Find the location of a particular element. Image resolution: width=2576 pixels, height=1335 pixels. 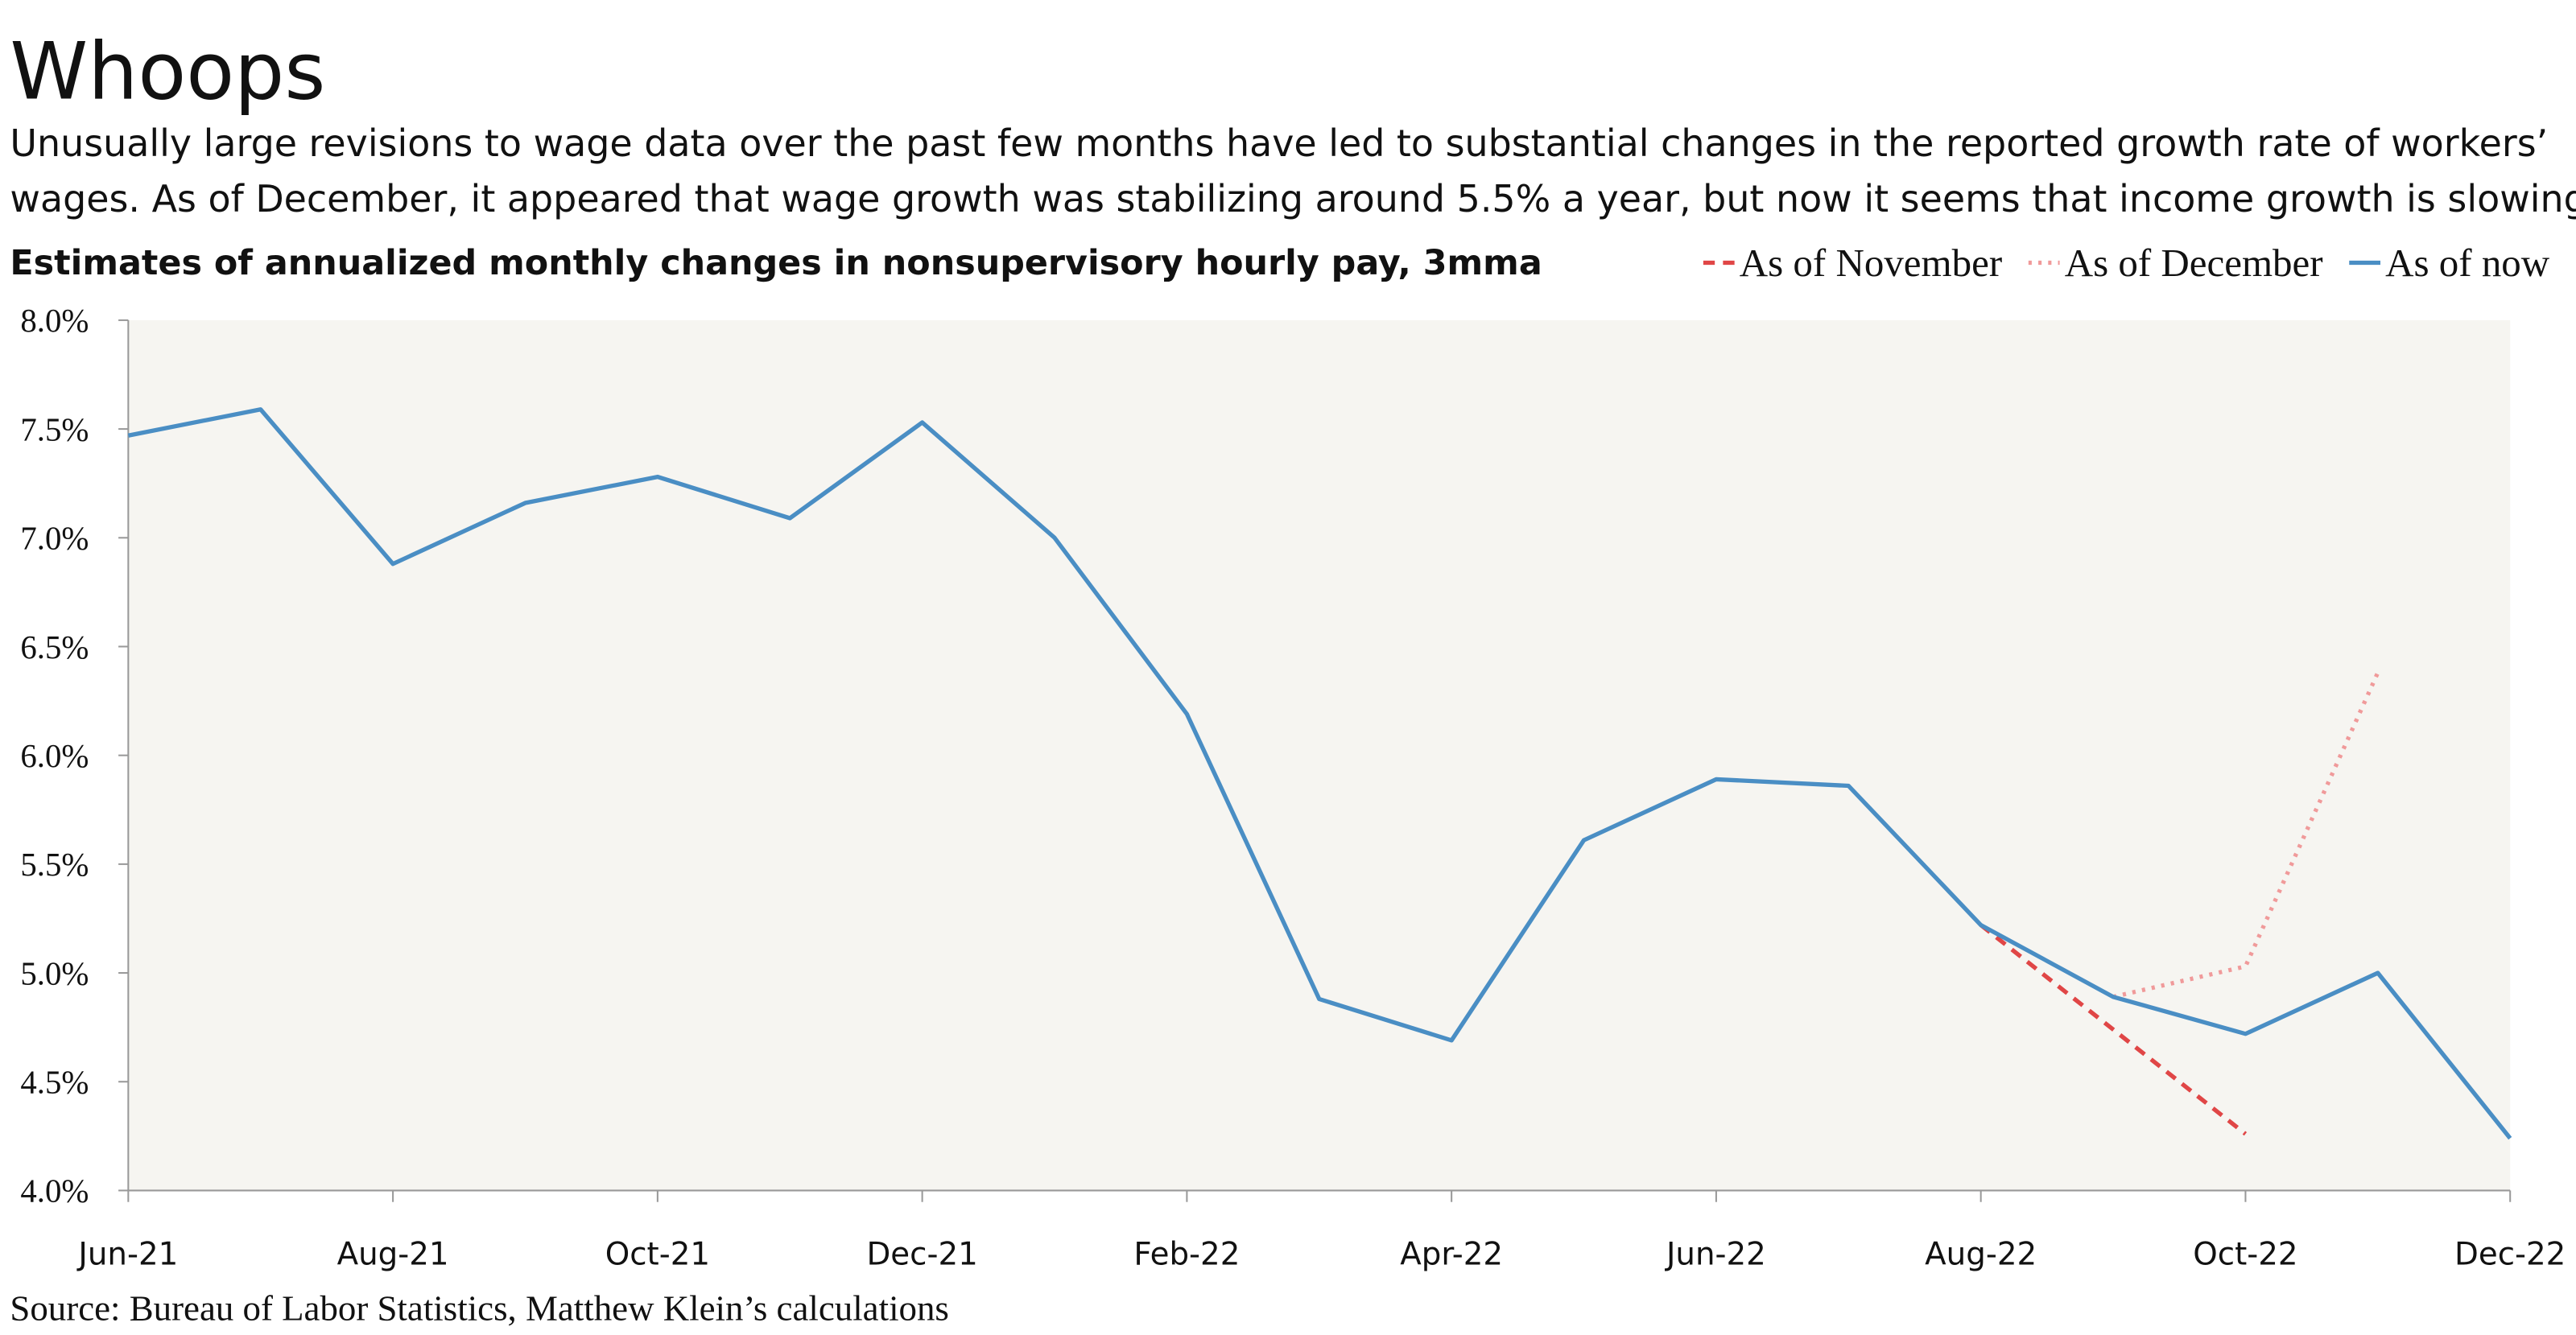

x-tick-label: Dec-21 is located at coordinates (921, 1254).